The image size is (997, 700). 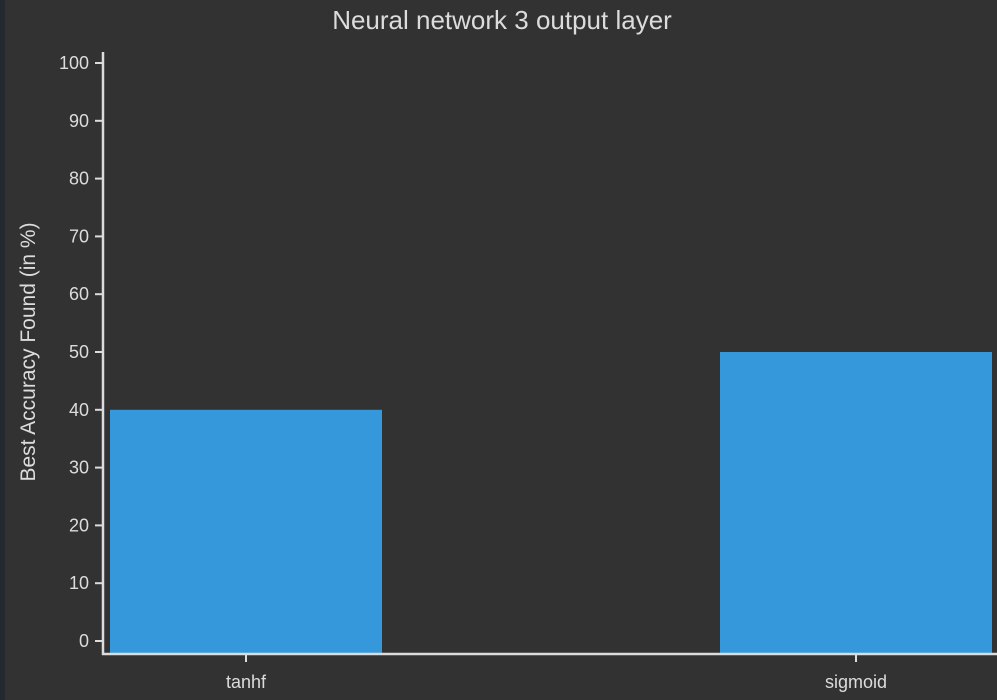 I want to click on y-tick-label: 30, so click(x=79, y=468).